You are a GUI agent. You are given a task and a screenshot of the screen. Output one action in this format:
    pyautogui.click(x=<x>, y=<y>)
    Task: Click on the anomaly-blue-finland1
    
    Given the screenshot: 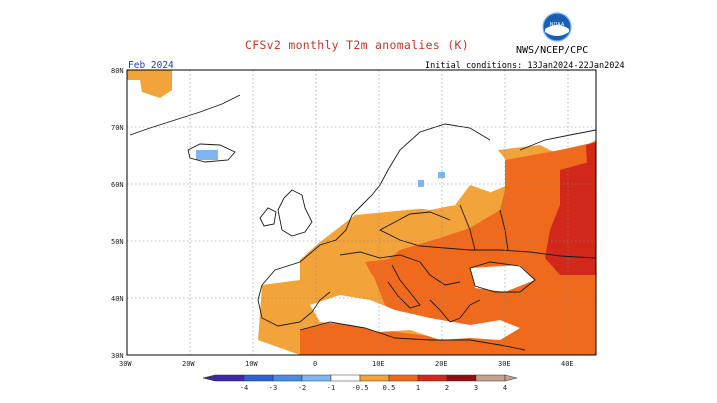 What is the action you would take?
    pyautogui.click(x=441, y=175)
    